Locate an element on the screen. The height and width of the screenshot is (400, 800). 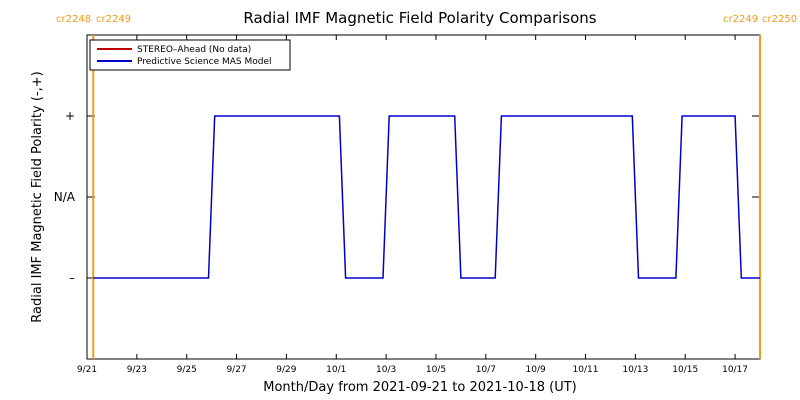
legend-box is located at coordinates (190, 55).